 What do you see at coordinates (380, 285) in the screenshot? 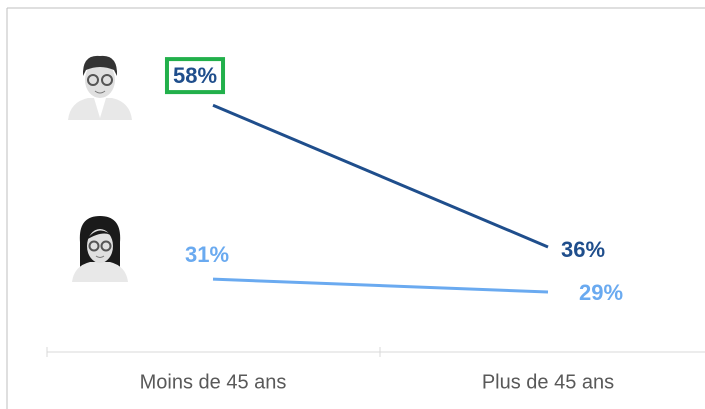
I see `series-line` at bounding box center [380, 285].